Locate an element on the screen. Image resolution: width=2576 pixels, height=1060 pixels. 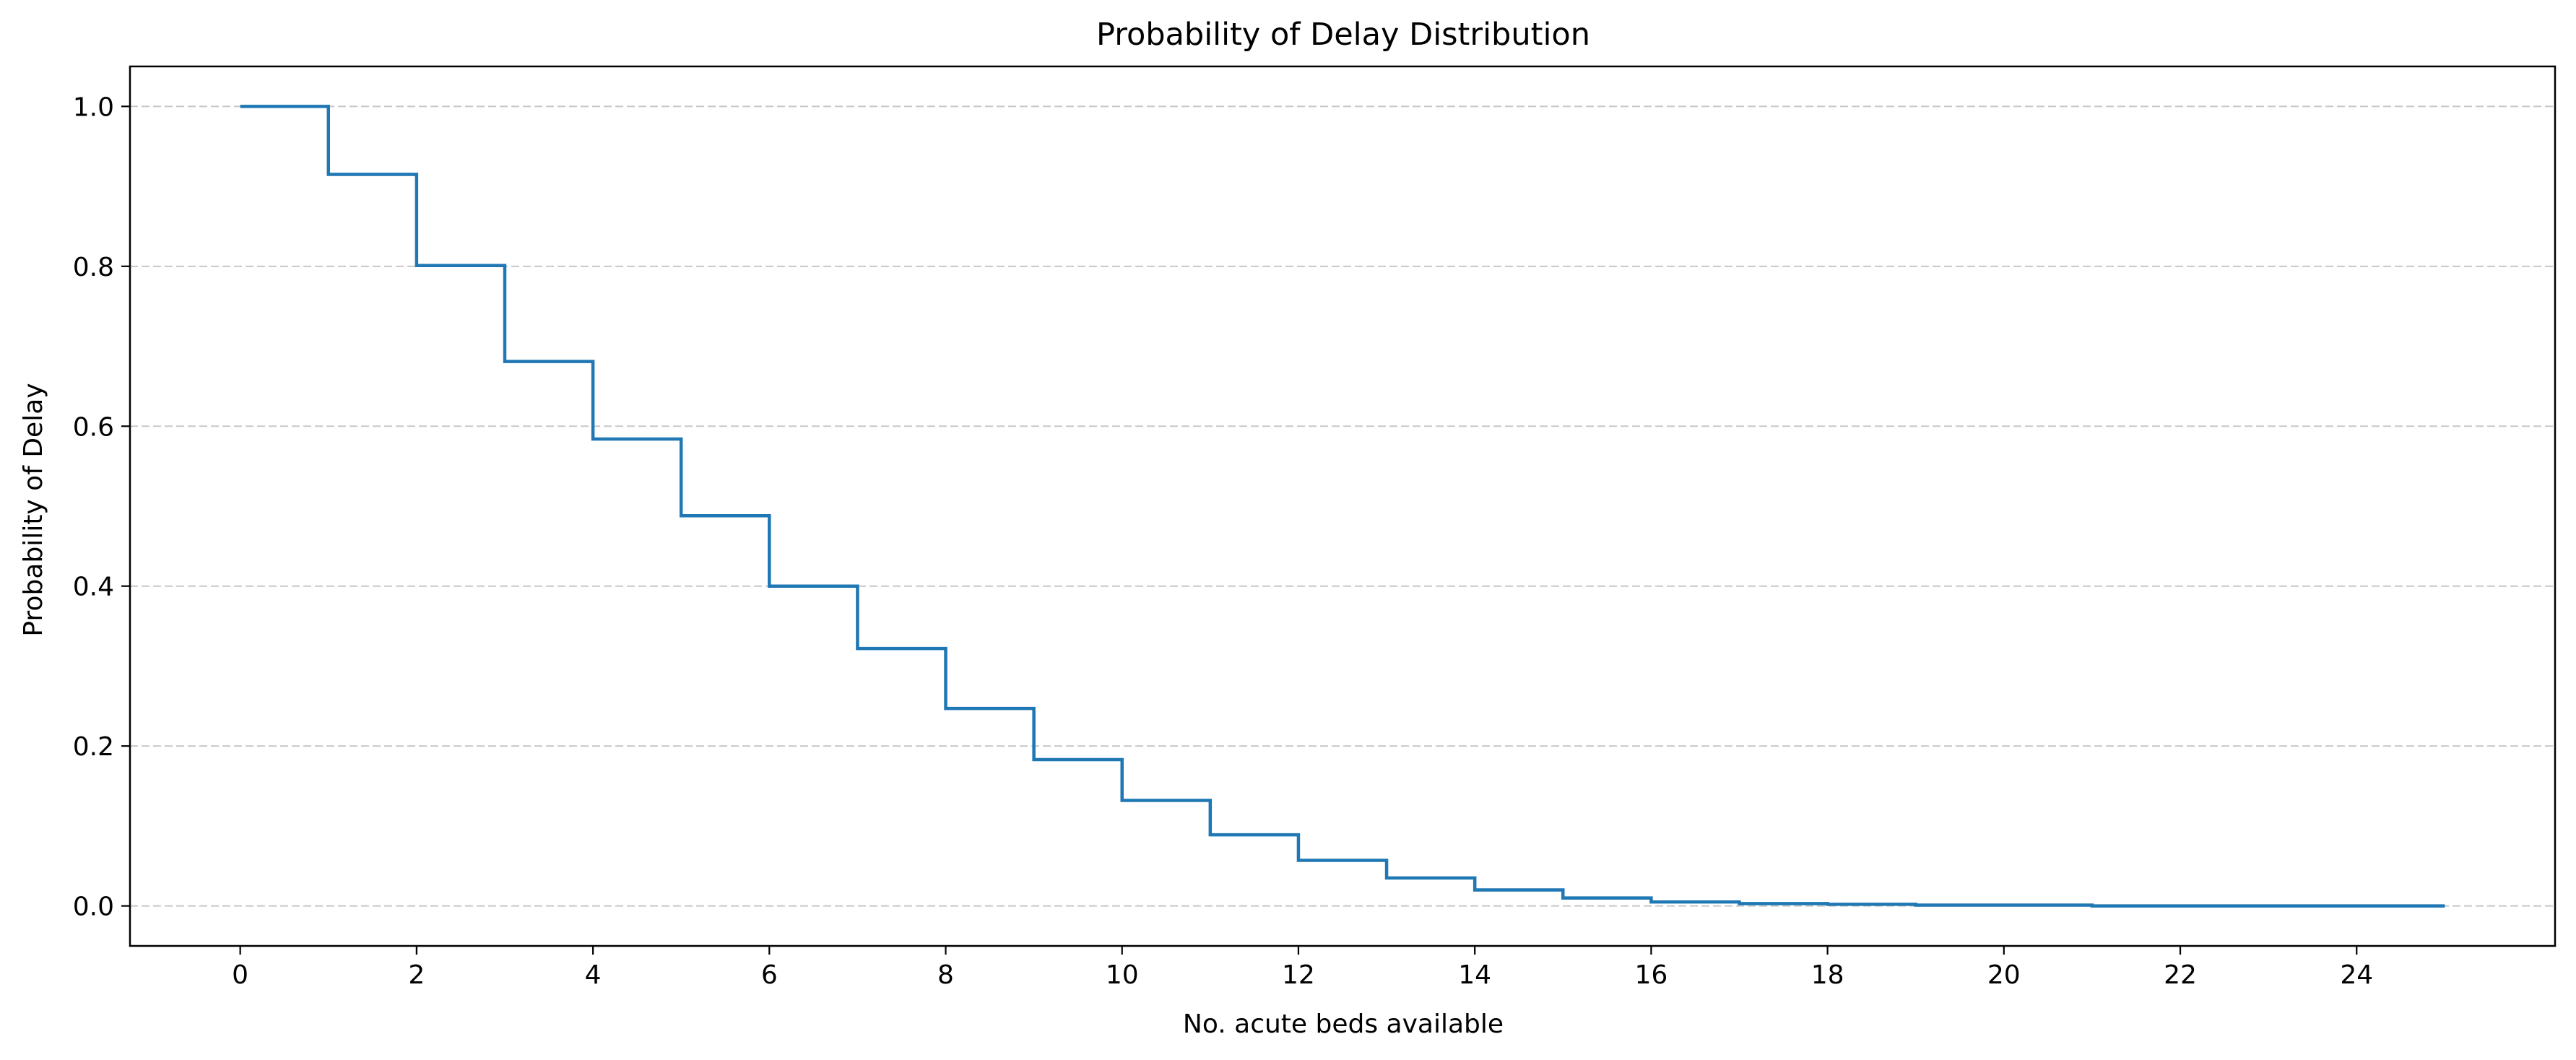
y-tick-label: 0.4 is located at coordinates (93, 587).